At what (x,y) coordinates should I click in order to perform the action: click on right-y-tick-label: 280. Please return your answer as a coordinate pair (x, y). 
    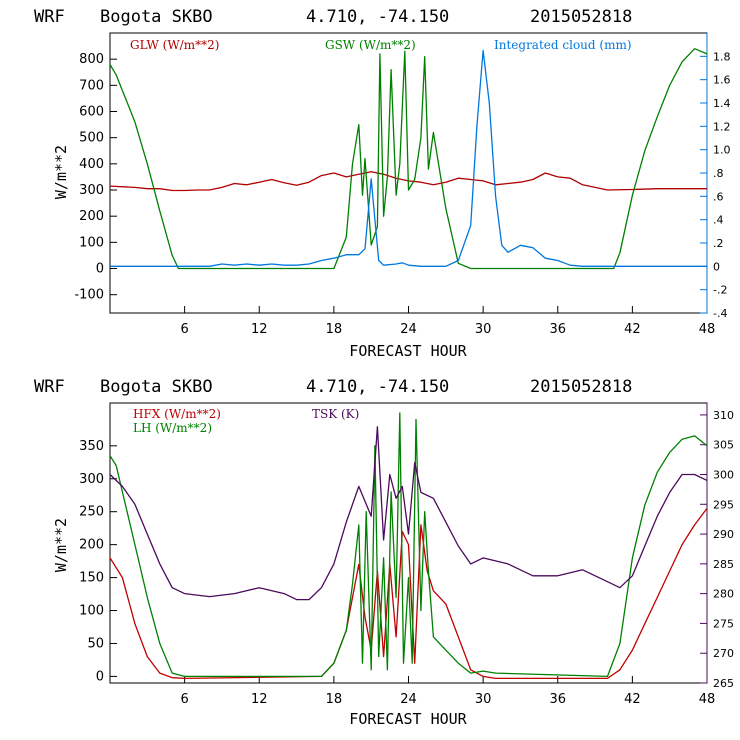
    Looking at the image, I should click on (723, 594).